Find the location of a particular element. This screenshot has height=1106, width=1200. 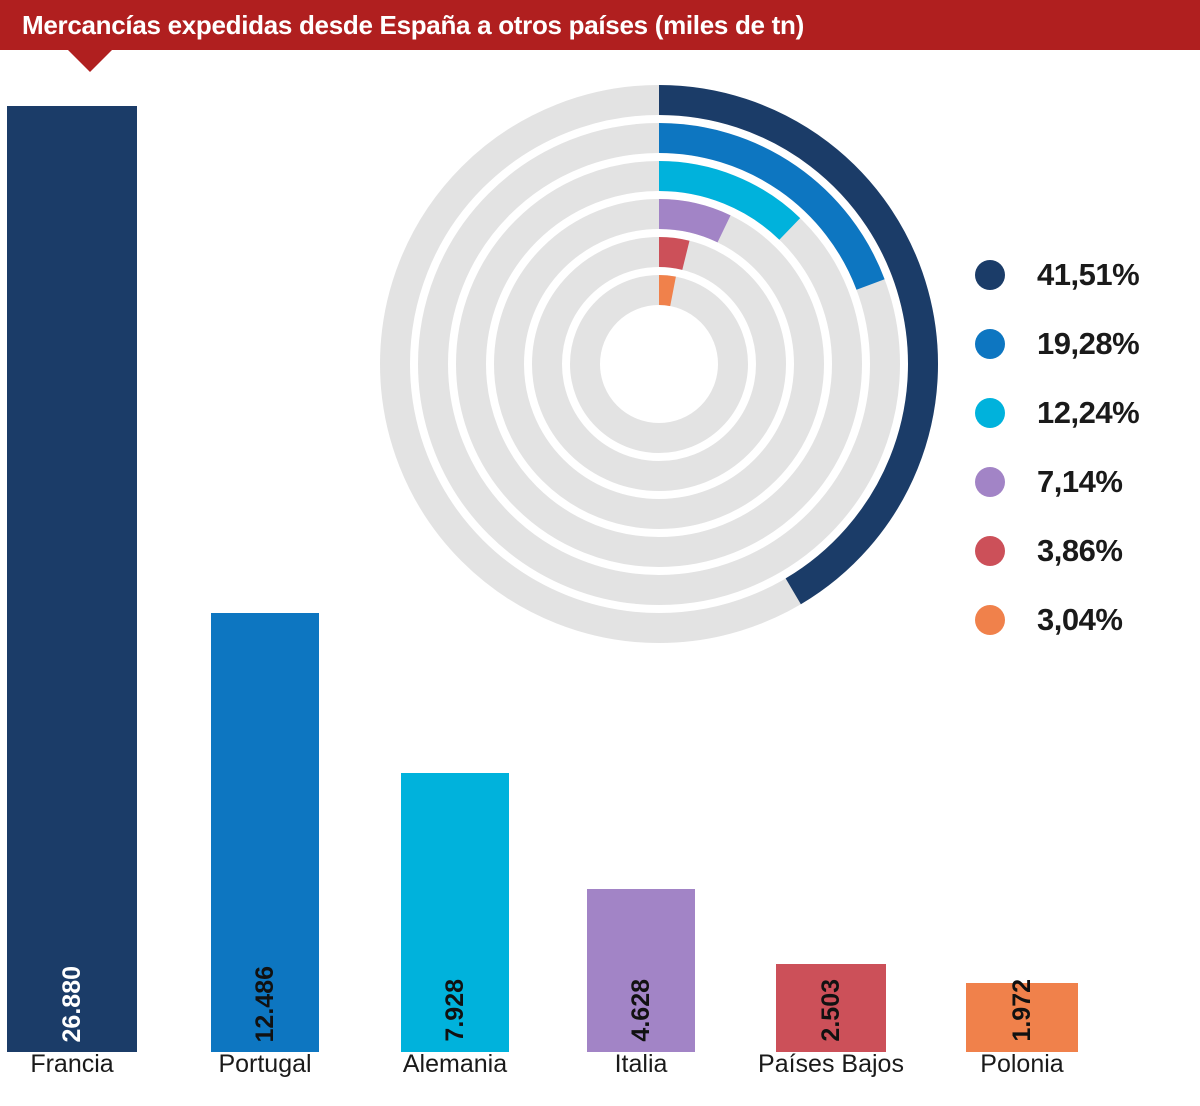

legend-item: 12,24% is located at coordinates (1082, 412).